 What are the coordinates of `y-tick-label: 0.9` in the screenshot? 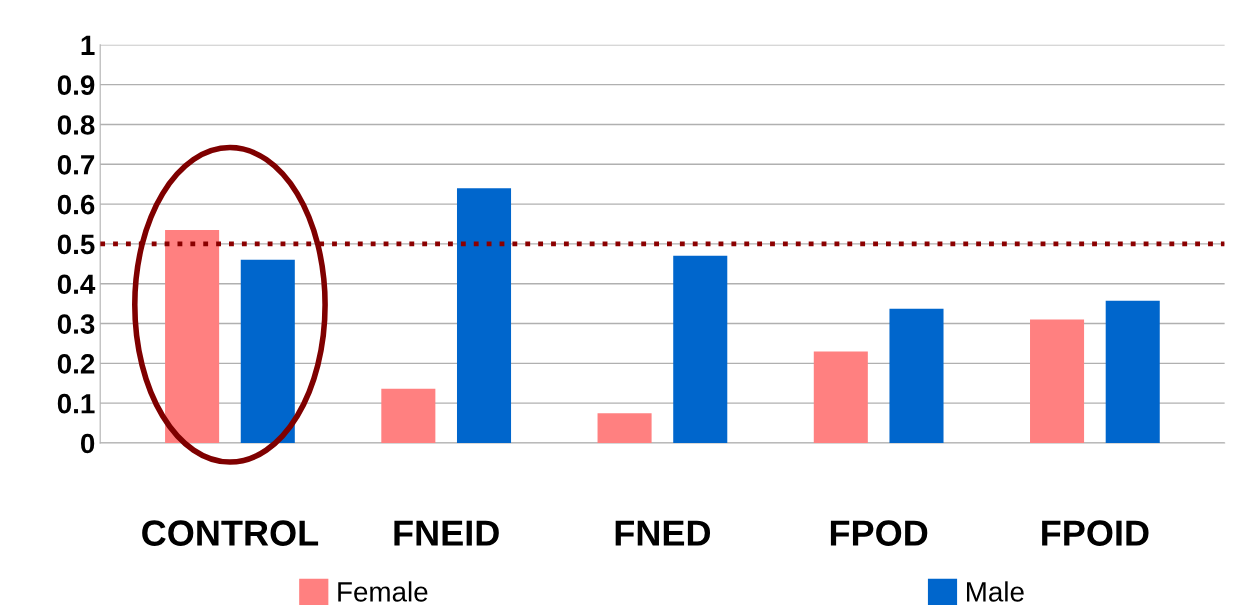 It's located at (76, 85).